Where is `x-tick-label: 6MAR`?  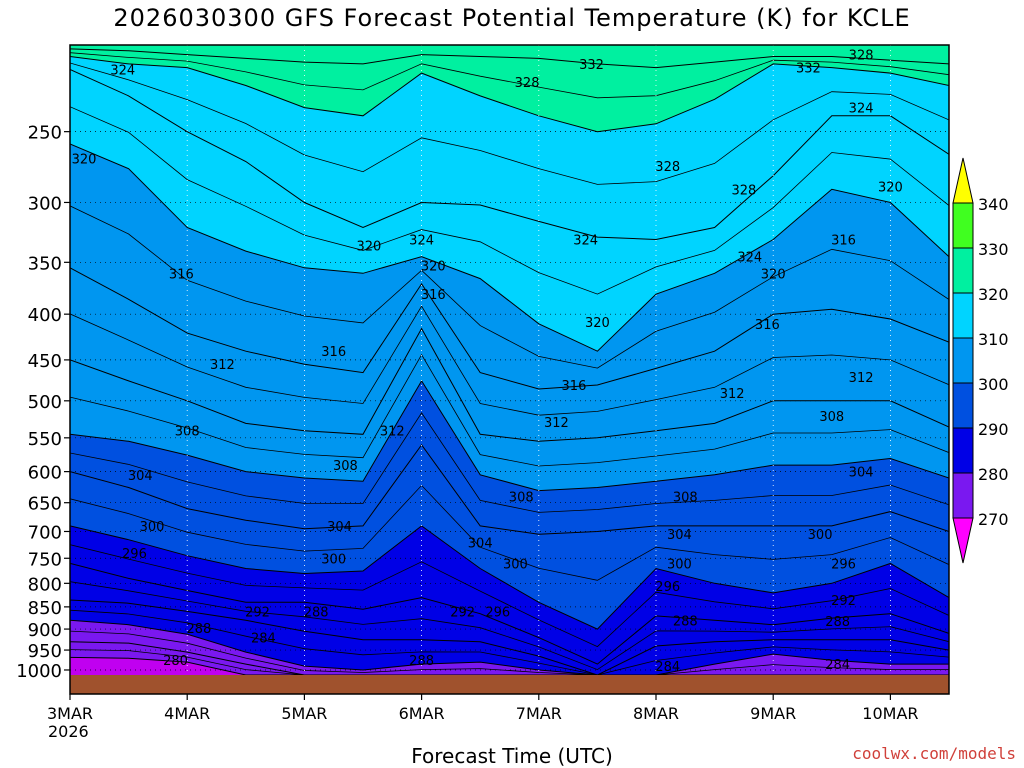
x-tick-label: 6MAR is located at coordinates (422, 713).